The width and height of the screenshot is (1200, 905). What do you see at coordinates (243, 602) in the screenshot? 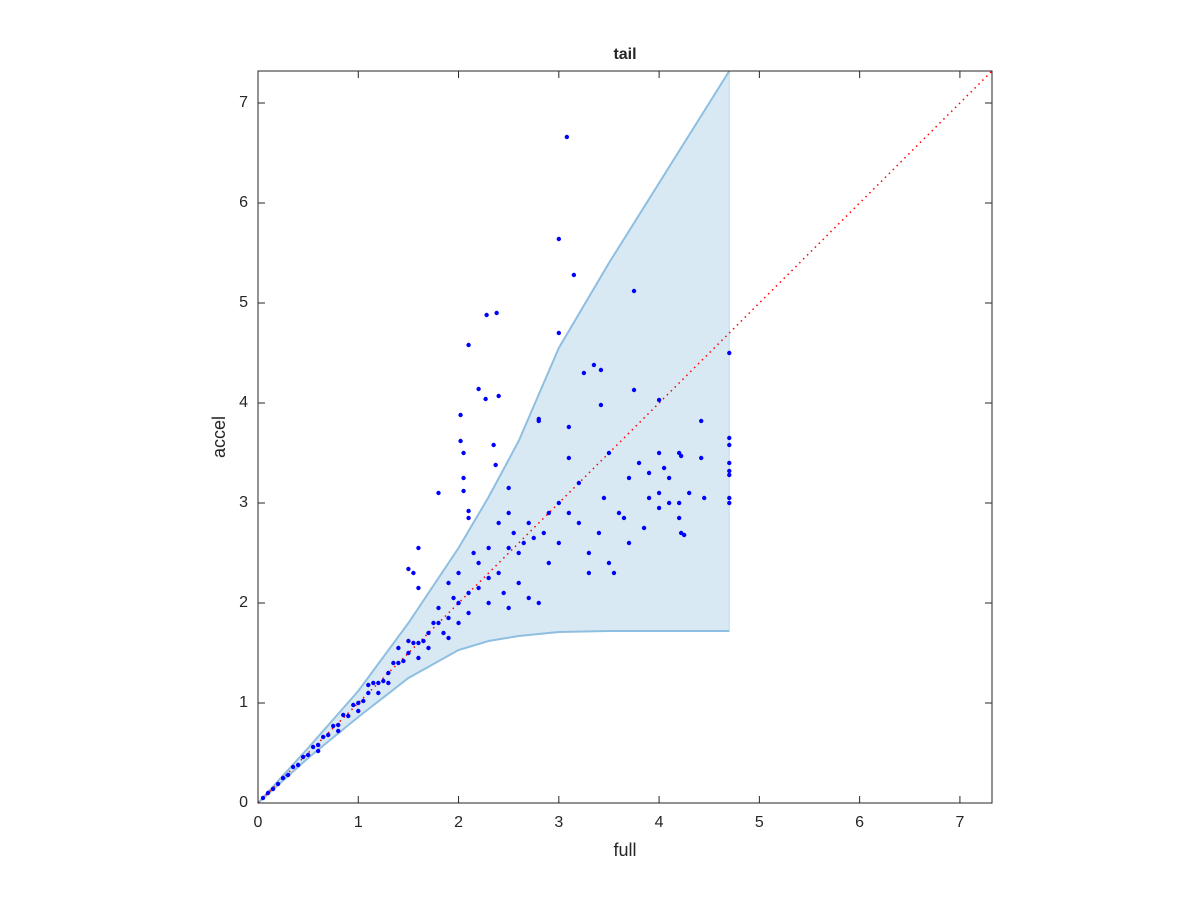
I see `y-tick-label: 2` at bounding box center [243, 602].